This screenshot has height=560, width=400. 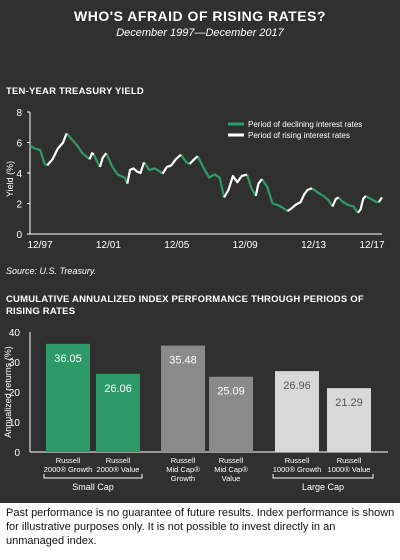 I want to click on category-label: Russell 2000® Value, so click(x=118, y=465).